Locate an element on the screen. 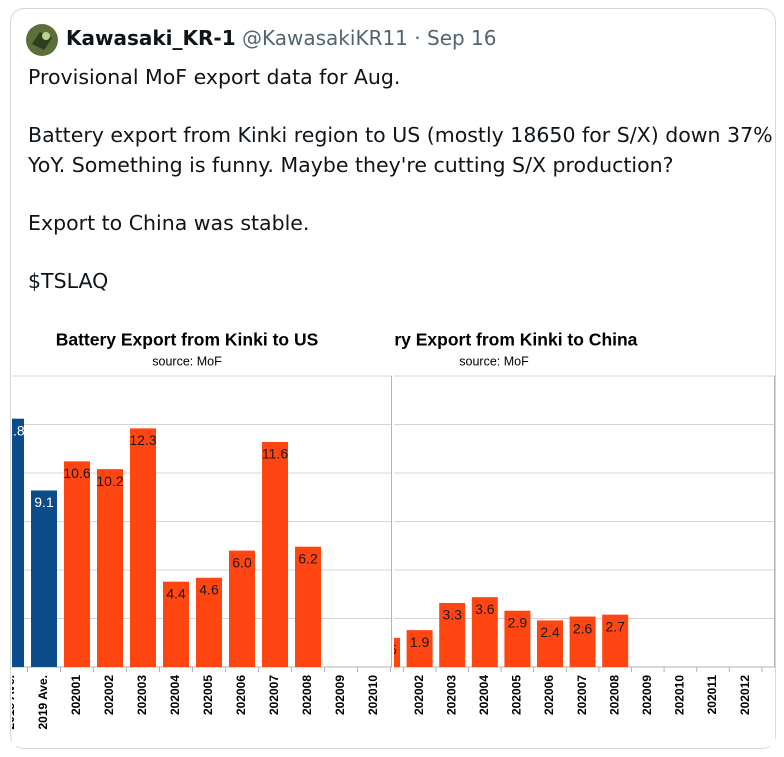 Image resolution: width=784 pixels, height=757 pixels. text-line: $TSLAQ is located at coordinates (68, 281).